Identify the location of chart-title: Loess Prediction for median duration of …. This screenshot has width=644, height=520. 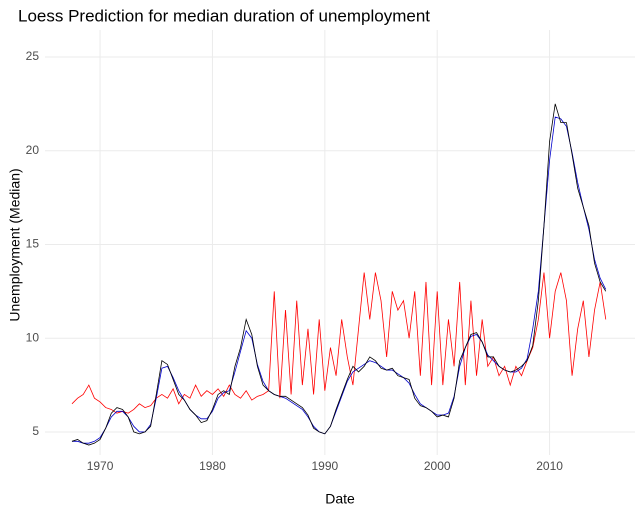
(224, 15).